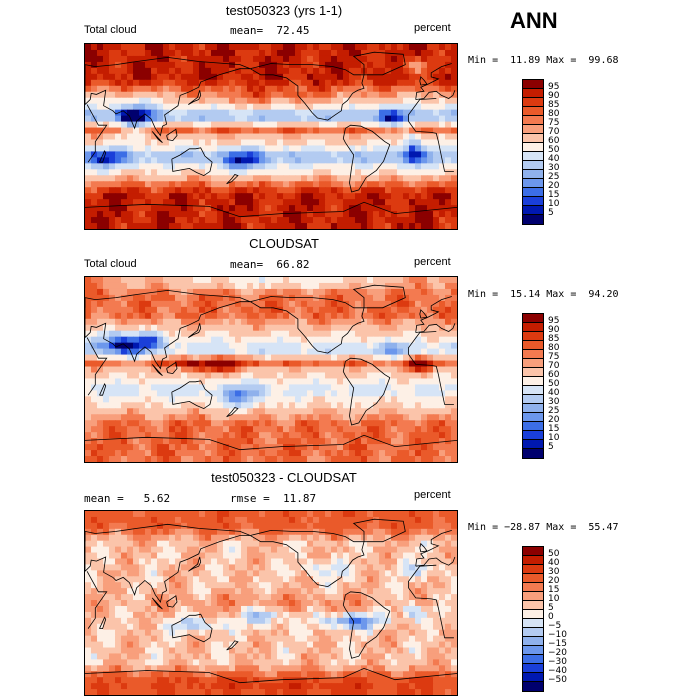  What do you see at coordinates (554, 114) in the screenshot?
I see `colorbar-tick-label: 80` at bounding box center [554, 114].